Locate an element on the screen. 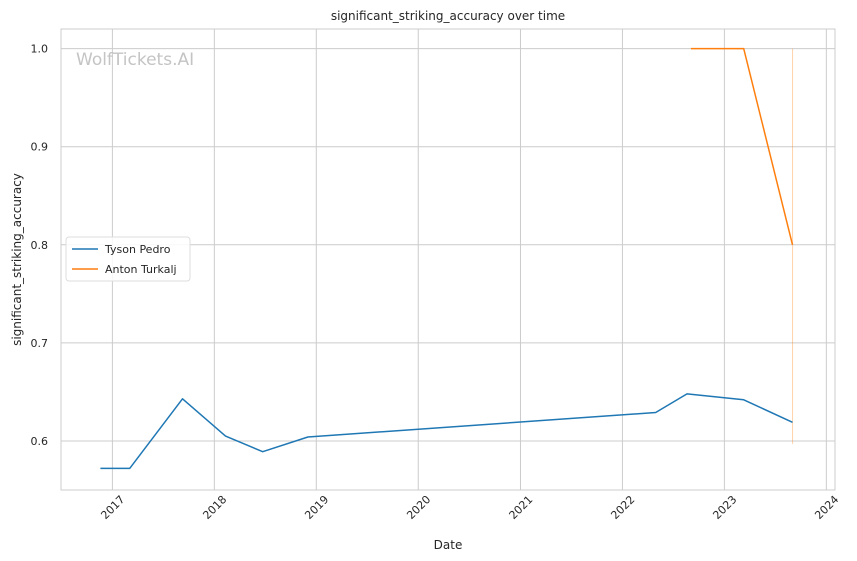 The height and width of the screenshot is (561, 857). legend-box is located at coordinates (128, 259).